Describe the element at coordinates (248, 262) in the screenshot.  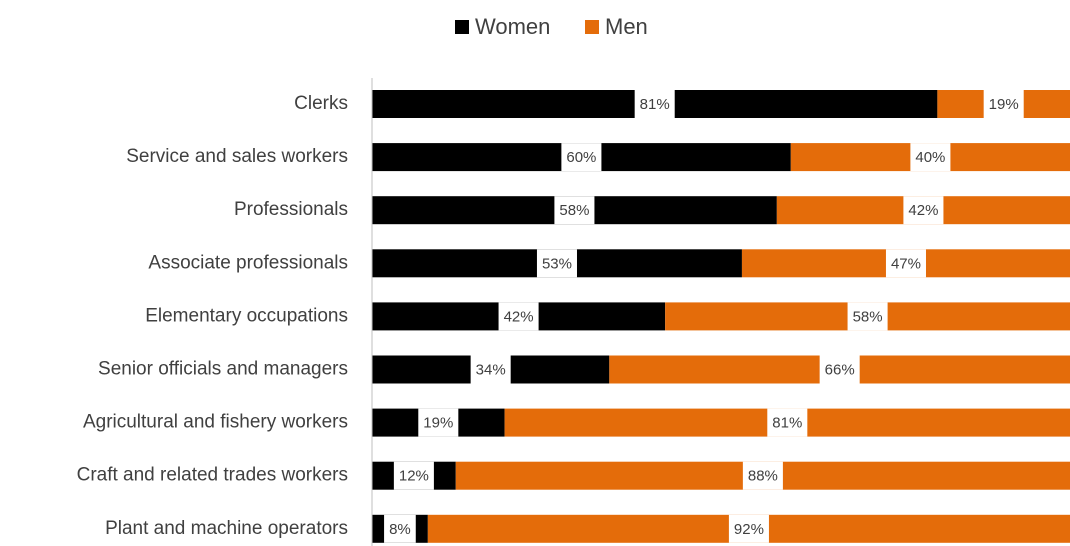
I see `category-label: Associate professionals` at that location.